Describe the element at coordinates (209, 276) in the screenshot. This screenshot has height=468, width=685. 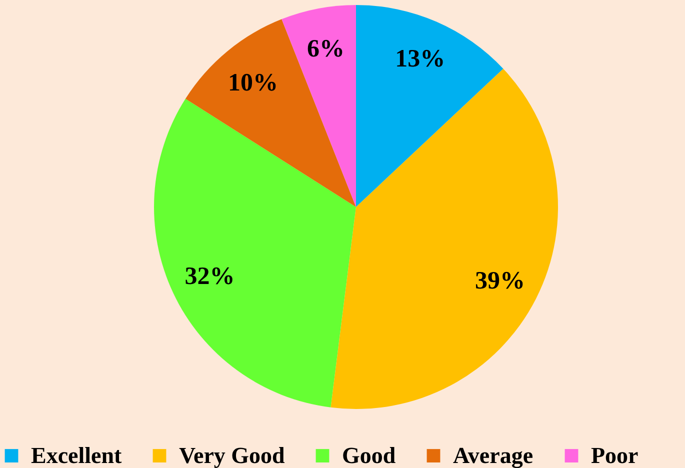
I see `data-label: 32%` at that location.